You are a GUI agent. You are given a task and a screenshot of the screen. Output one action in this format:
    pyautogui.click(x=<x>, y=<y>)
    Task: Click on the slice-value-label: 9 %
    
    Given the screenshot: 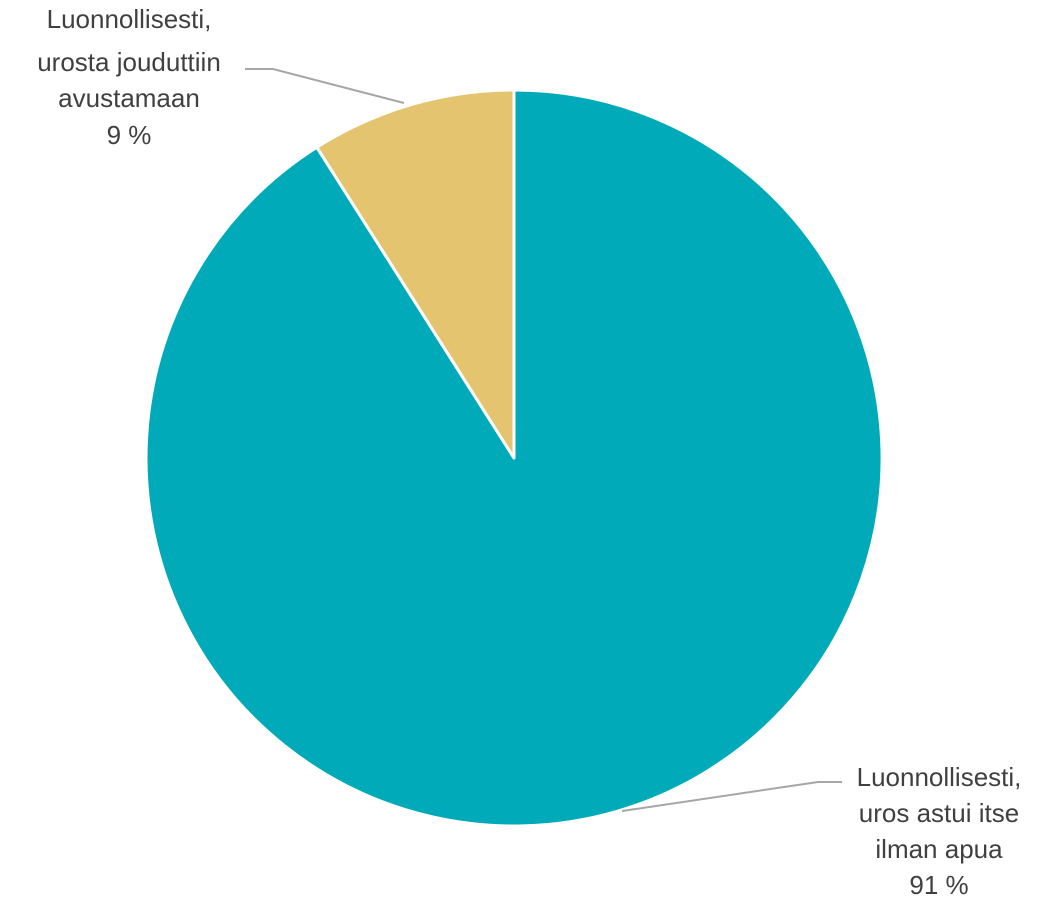 What is the action you would take?
    pyautogui.click(x=129, y=135)
    